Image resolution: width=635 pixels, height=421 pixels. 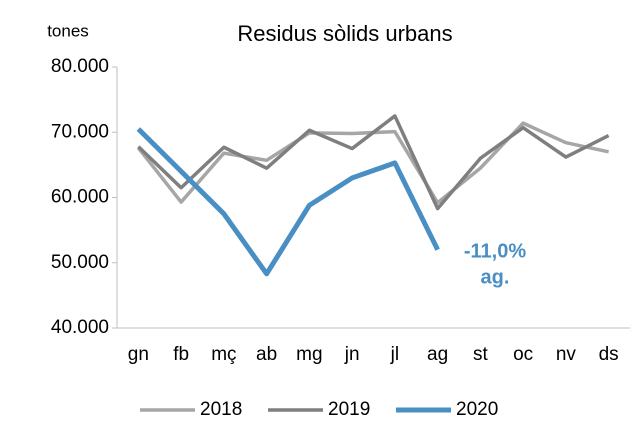 What do you see at coordinates (80, 262) in the screenshot?
I see `y-tick-label: 50.000` at bounding box center [80, 262].